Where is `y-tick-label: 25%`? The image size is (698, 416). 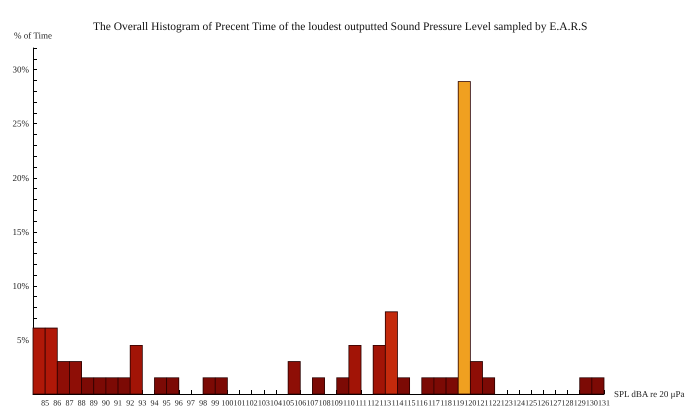
y-tick-label: 25% is located at coordinates (21, 123).